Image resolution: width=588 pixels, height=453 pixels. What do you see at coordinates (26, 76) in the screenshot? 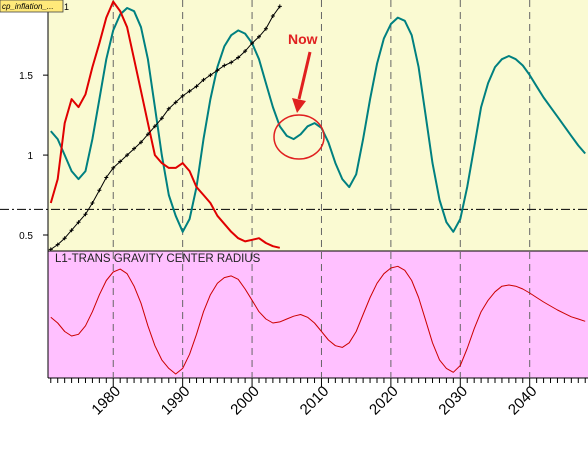
I see `y-tick-label: 1.5` at bounding box center [26, 76].